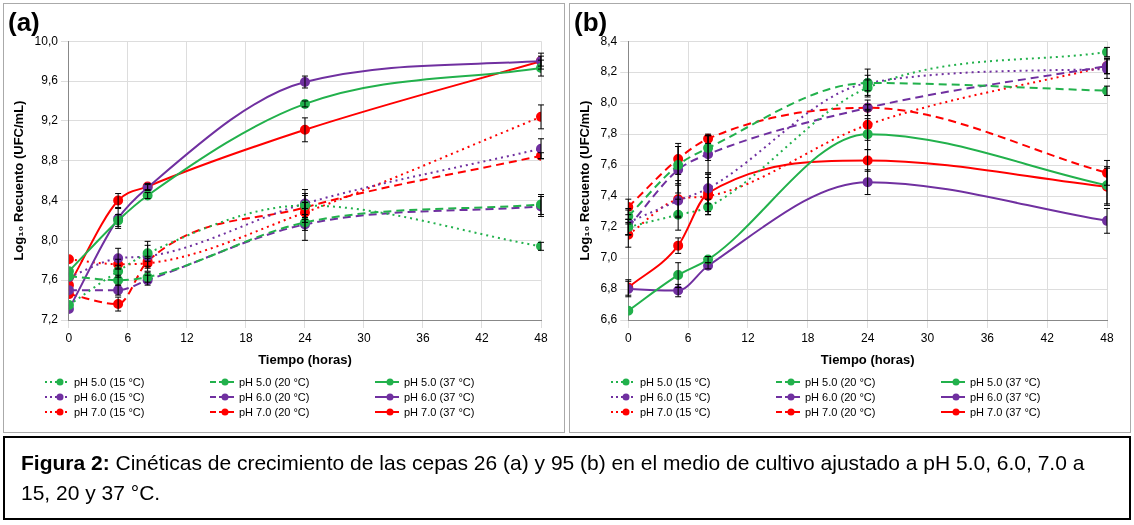 Image resolution: width=1134 pixels, height=525 pixels. What do you see at coordinates (609, 288) in the screenshot?
I see `y-tick-label: 6,8` at bounding box center [609, 288].